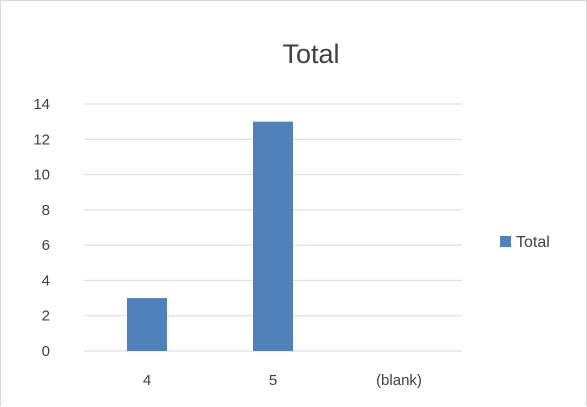  What do you see at coordinates (399, 380) in the screenshot?
I see `x-tick-label: (blank)` at bounding box center [399, 380].